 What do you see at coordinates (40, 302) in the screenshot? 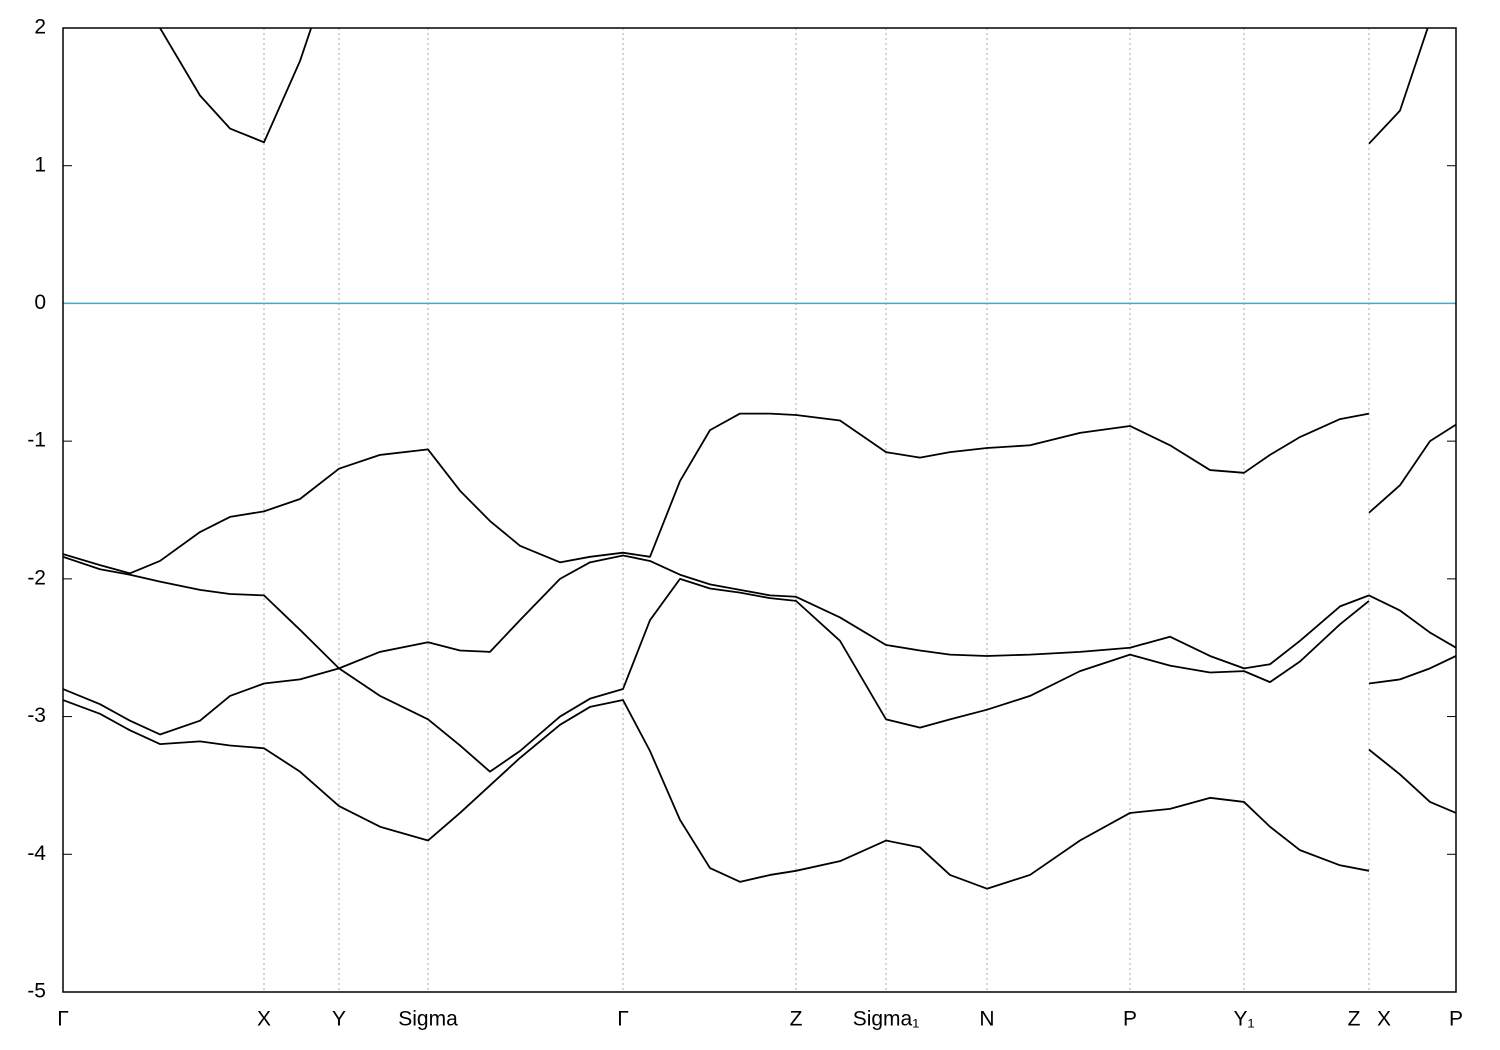
I see `y-tick-label: 0` at bounding box center [40, 302].